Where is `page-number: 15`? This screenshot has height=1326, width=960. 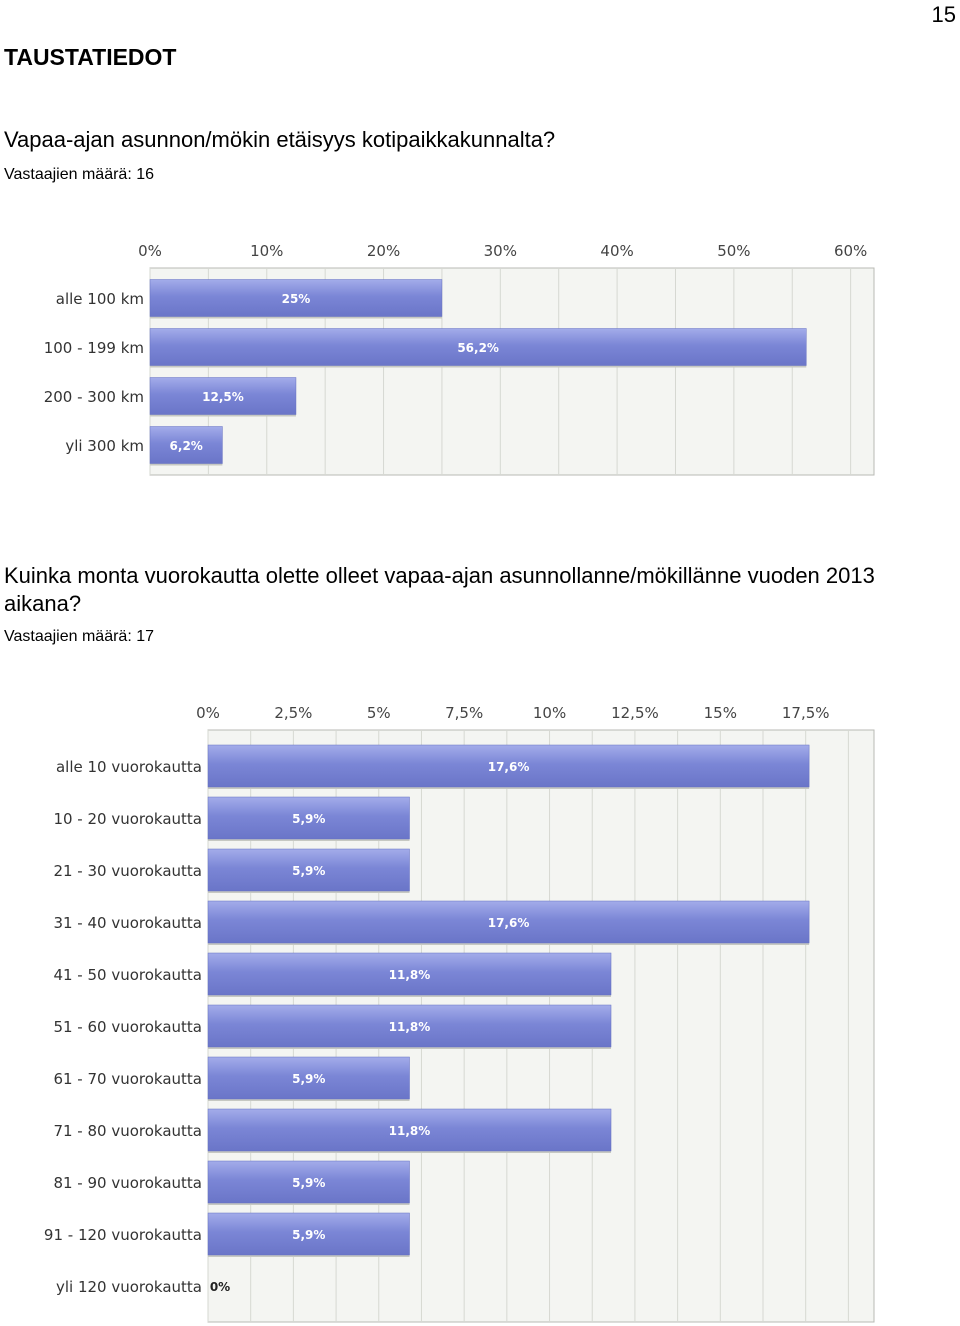 page-number: 15 is located at coordinates (943, 14).